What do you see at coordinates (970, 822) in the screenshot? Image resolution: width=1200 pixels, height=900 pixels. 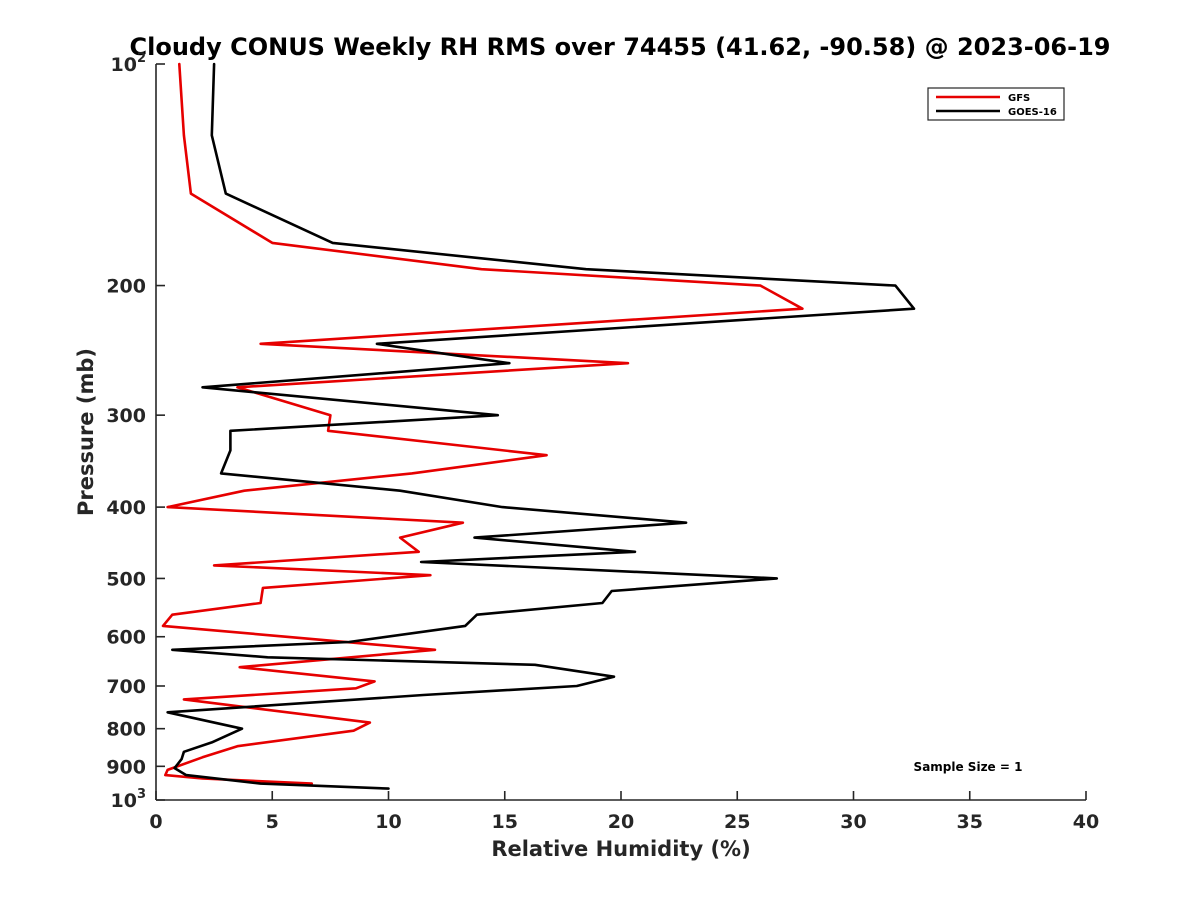 I see `x-tick-label: 35` at bounding box center [970, 822].